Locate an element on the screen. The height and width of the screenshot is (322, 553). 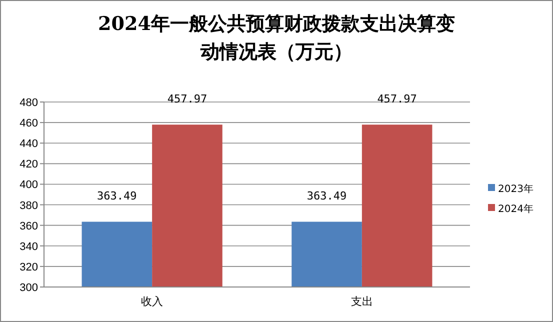
chart-title: 2024年一般公共预算财政拨款支出决算变动情况表（万元） is located at coordinates (276, 38).